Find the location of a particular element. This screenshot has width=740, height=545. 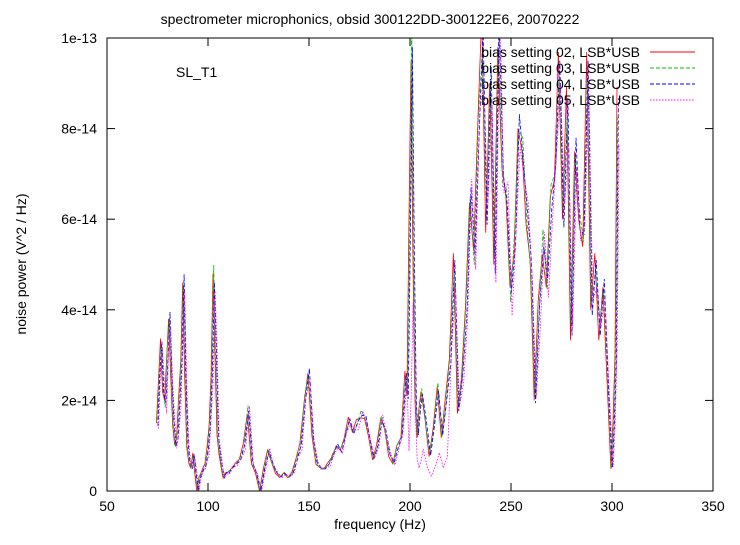

y-tick-label: 6e-14 is located at coordinates (79, 219).